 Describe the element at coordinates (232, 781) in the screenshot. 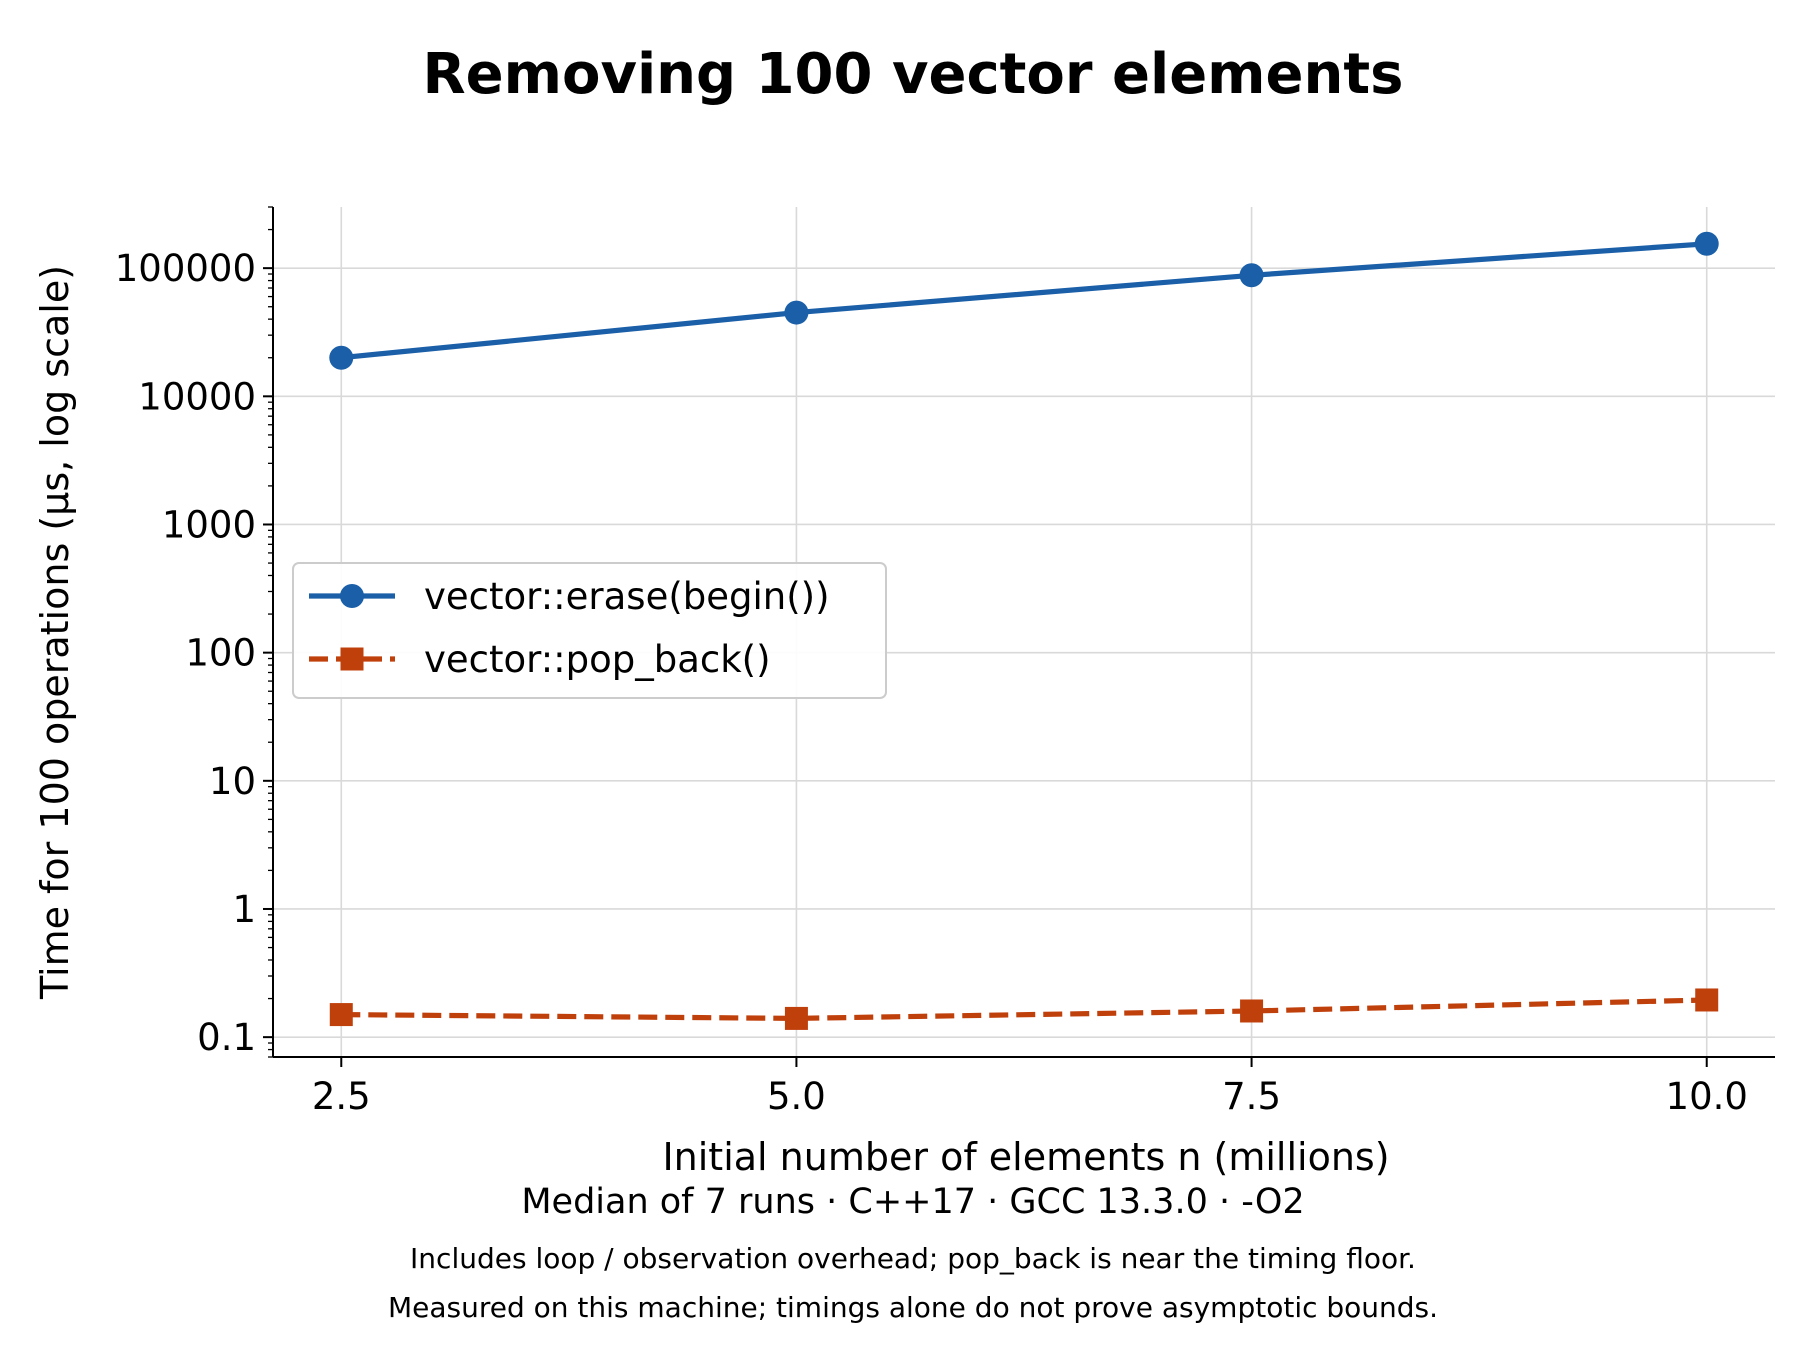

I see `y-tick-label: 10` at that location.